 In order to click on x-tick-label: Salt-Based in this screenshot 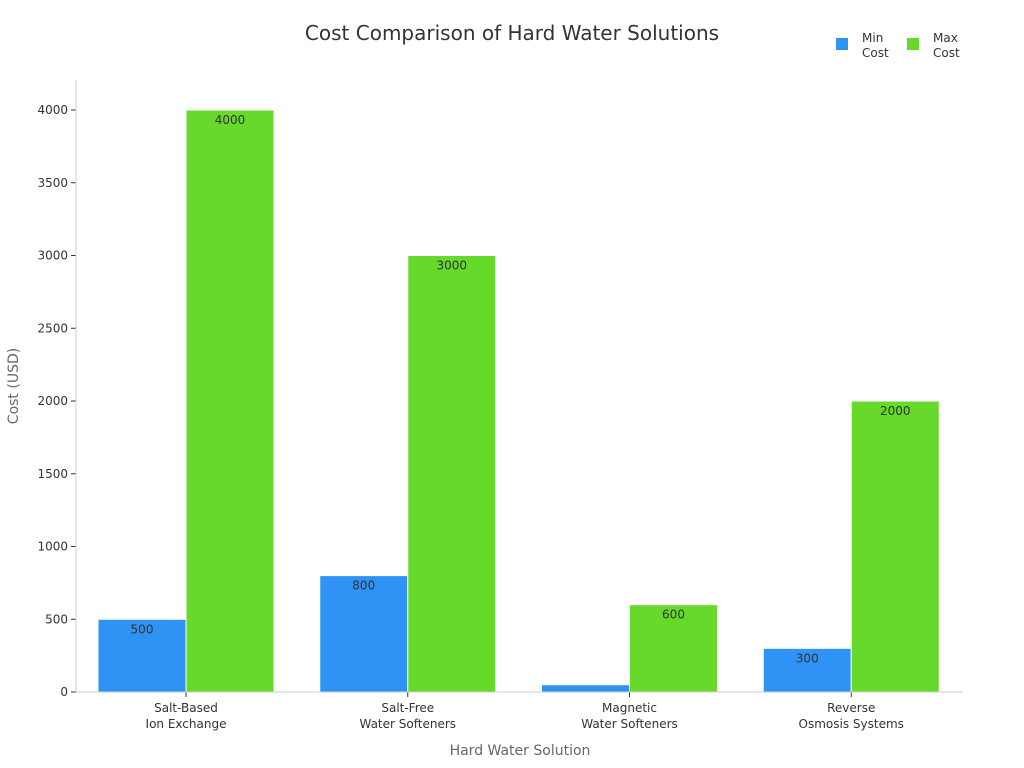, I will do `click(186, 708)`.